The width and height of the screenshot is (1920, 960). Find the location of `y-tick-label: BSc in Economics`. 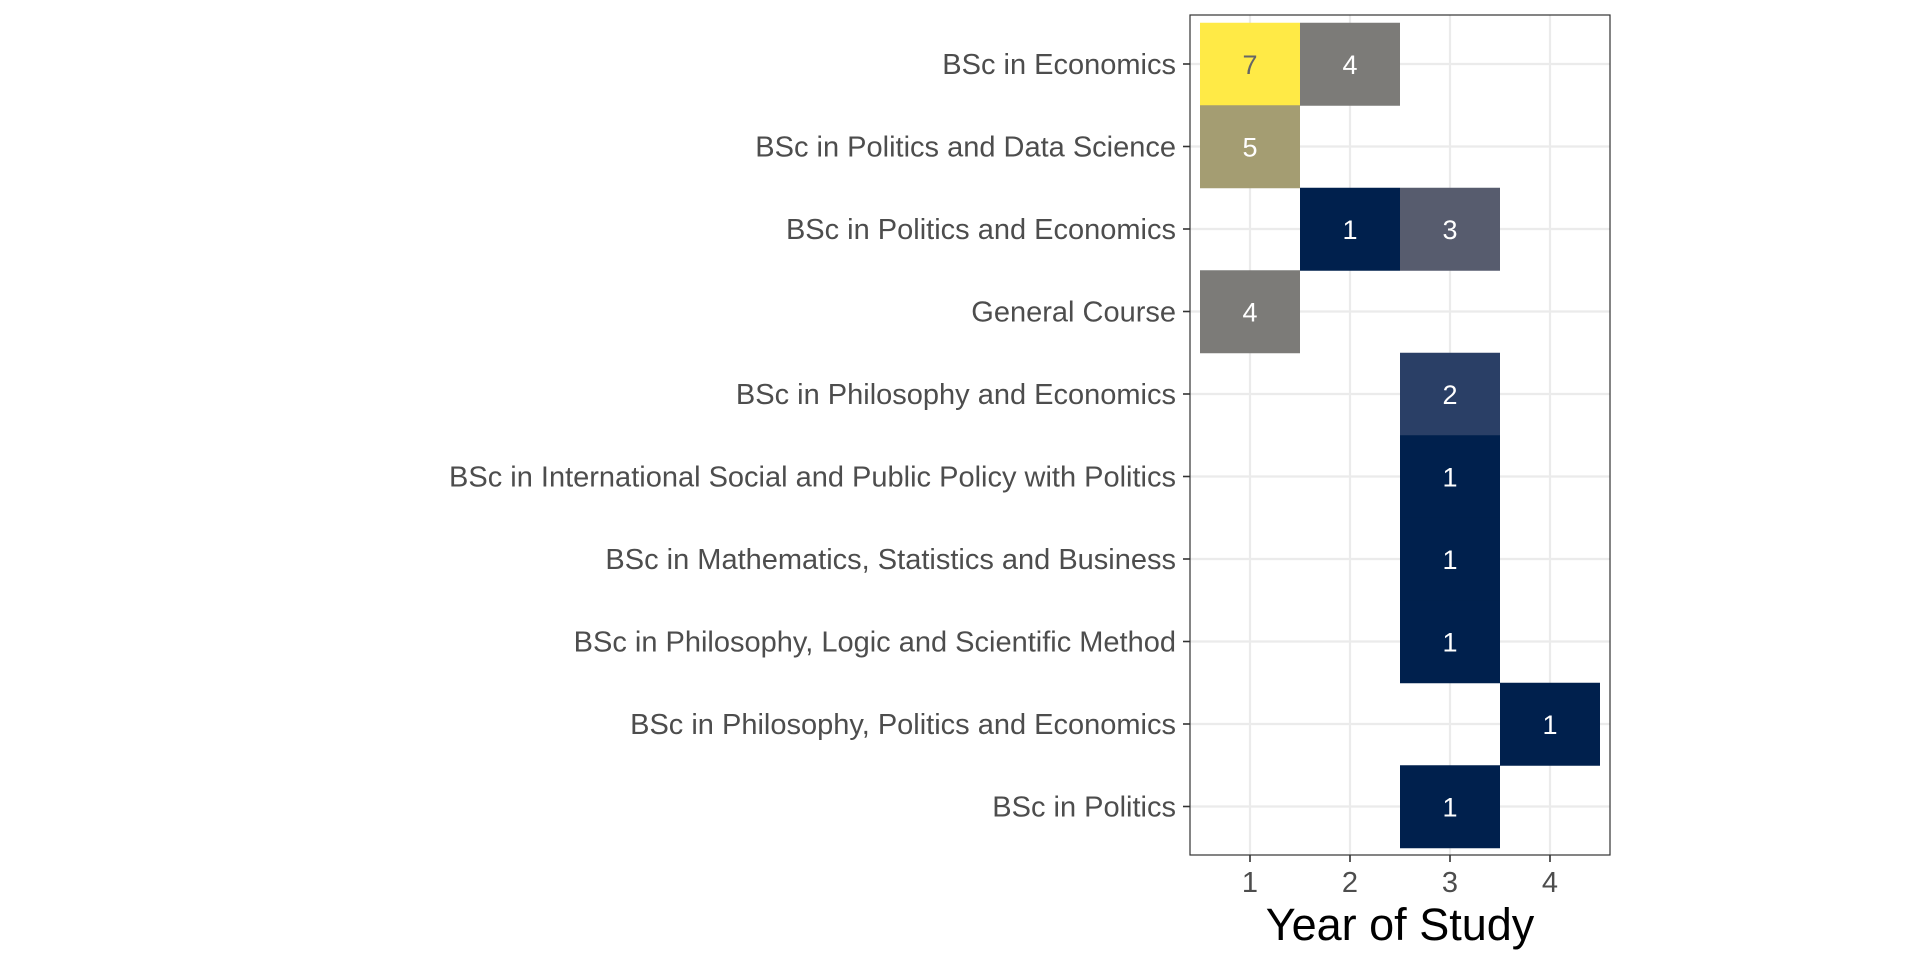

y-tick-label: BSc in Economics is located at coordinates (1059, 65).